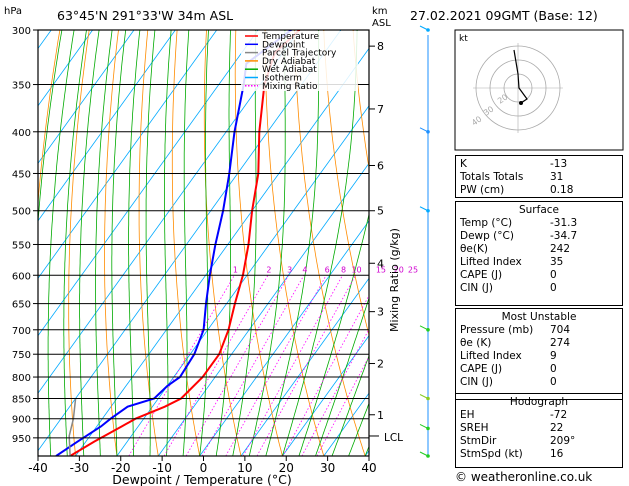 This screenshot has height=486, width=629. Describe the element at coordinates (476, 343) in the screenshot. I see `most-unstable-label: θe (K)` at that location.